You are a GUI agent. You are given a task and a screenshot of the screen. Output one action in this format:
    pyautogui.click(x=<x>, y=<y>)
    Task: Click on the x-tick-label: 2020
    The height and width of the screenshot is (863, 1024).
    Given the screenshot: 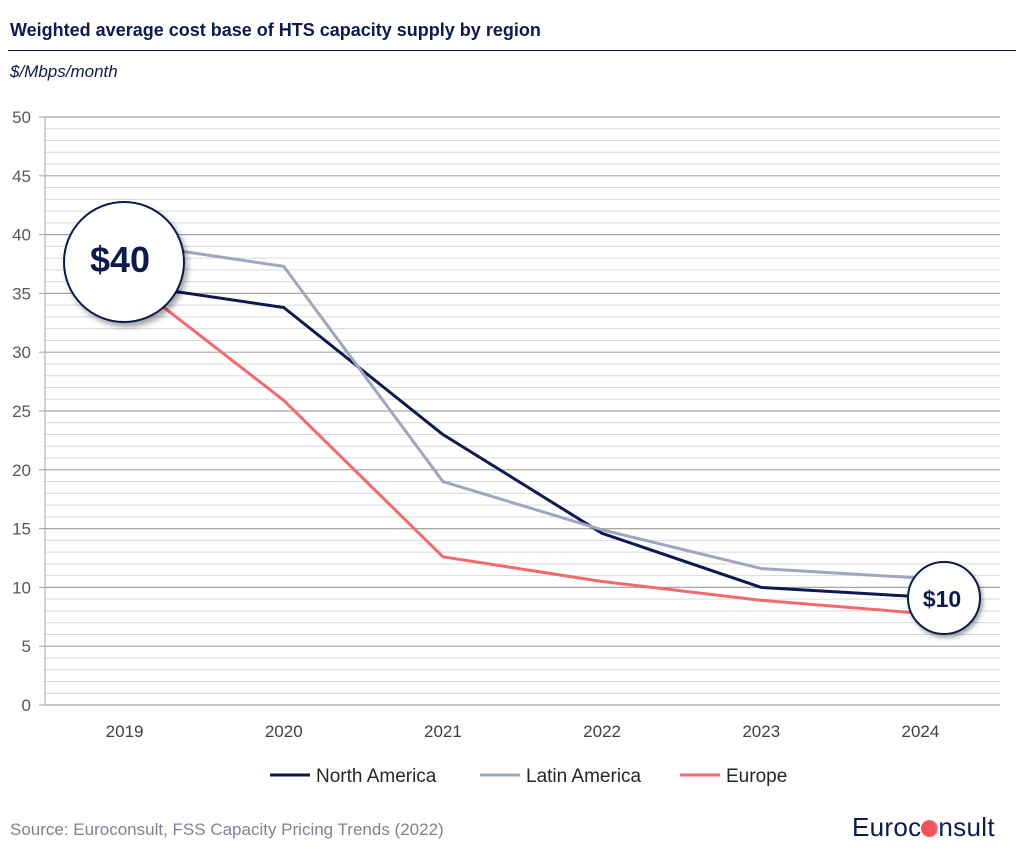 What is the action you would take?
    pyautogui.click(x=284, y=731)
    